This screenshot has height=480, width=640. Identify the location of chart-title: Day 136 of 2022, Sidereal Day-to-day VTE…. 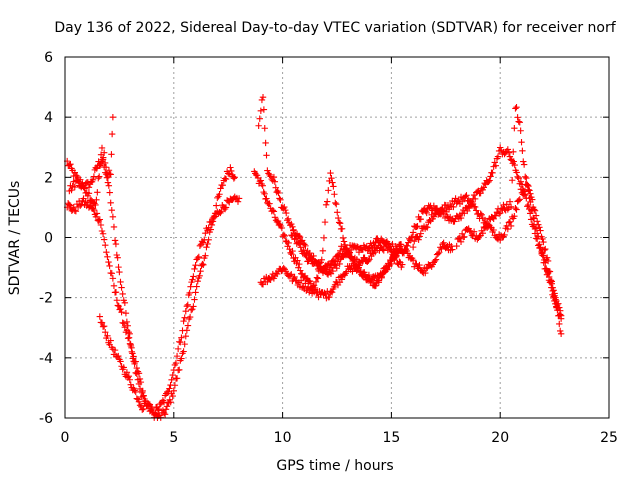
(335, 28).